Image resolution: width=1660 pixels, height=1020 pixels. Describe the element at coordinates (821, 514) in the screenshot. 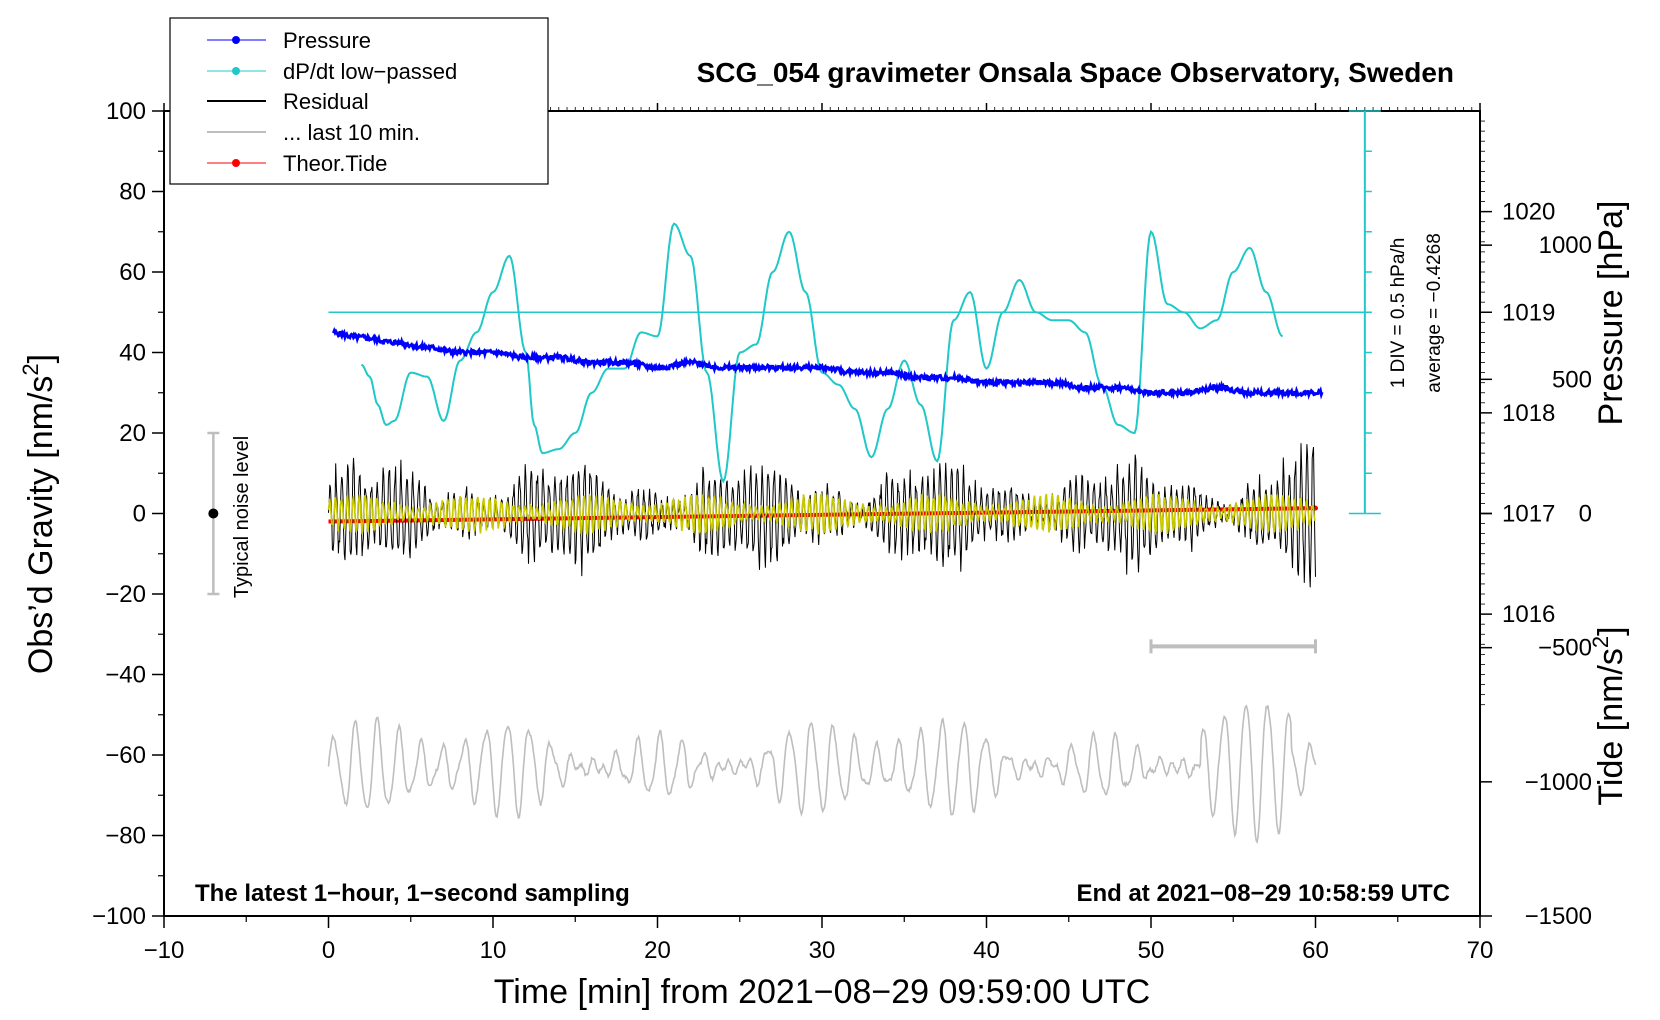

I see `series-residual-filtered` at that location.